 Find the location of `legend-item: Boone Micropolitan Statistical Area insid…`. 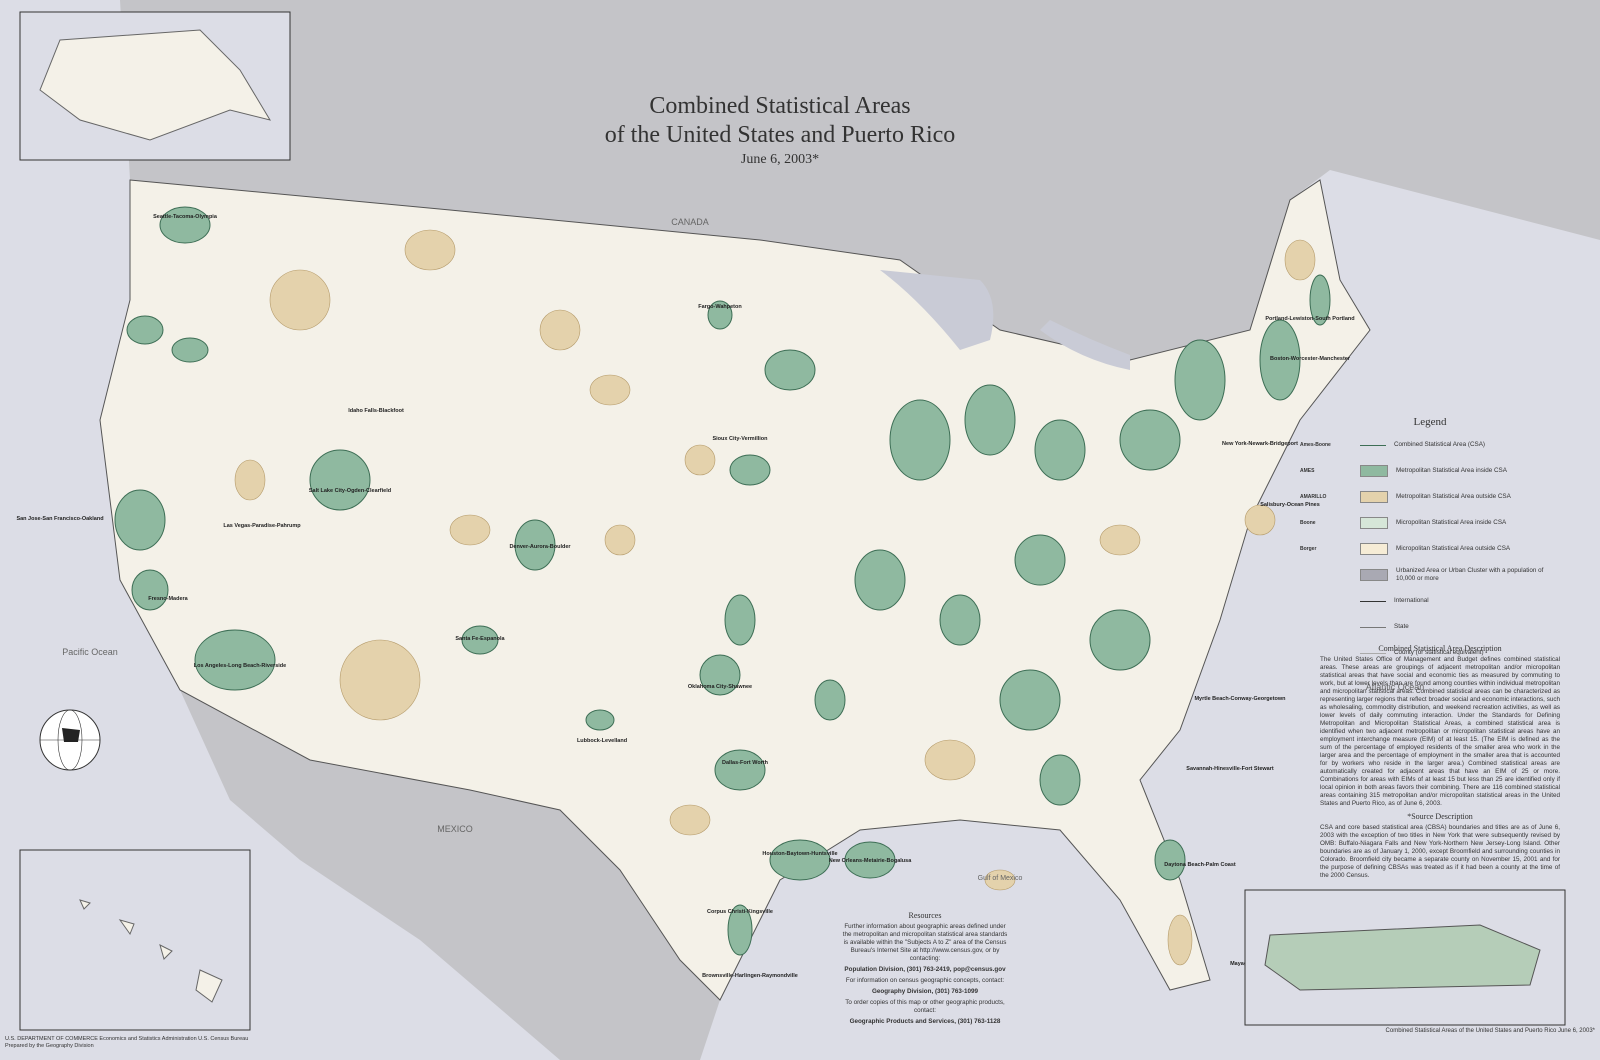

legend-item: Boone Micropolitan Statistical Area insid… is located at coordinates (1430, 523).